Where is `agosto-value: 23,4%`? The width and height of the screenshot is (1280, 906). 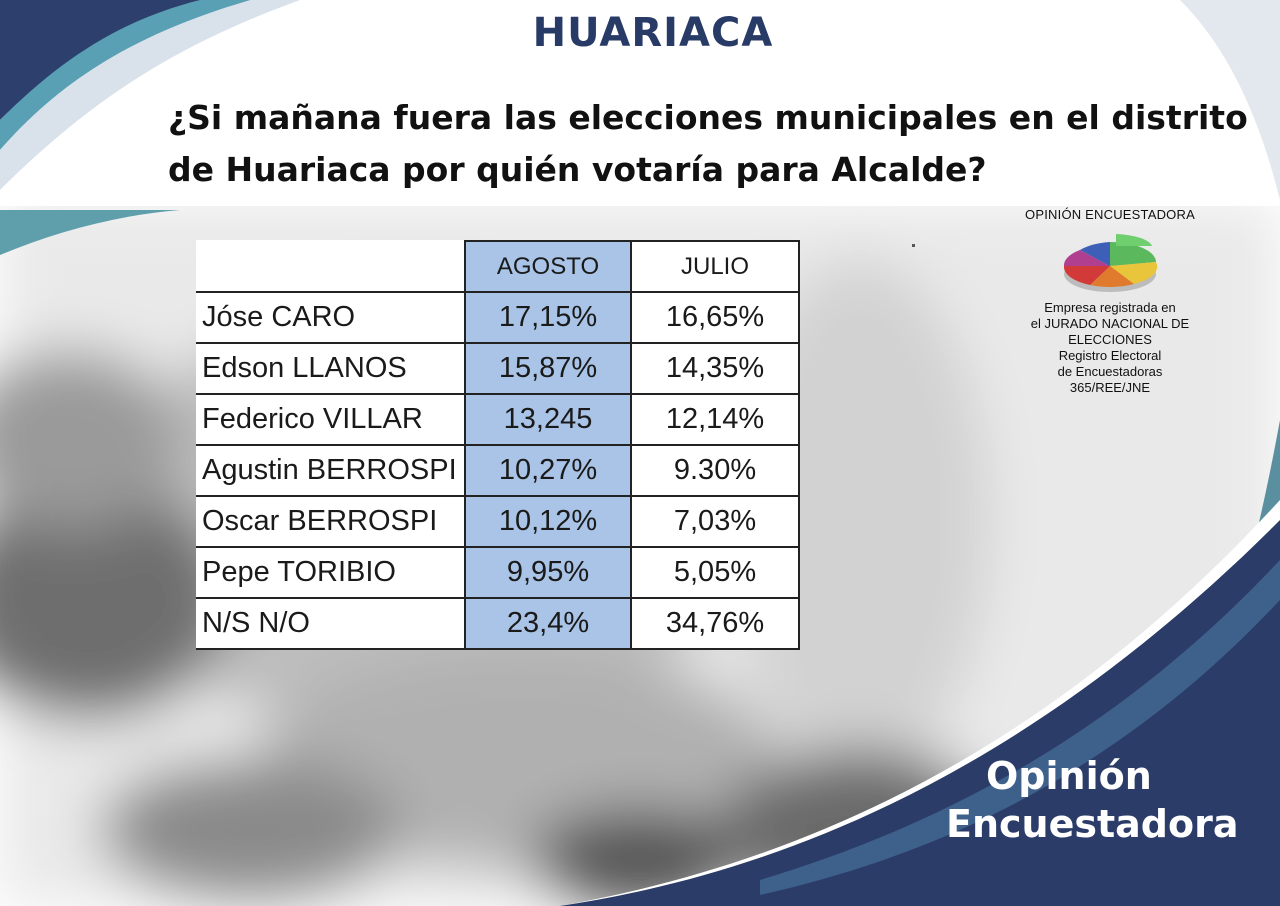 agosto-value: 23,4% is located at coordinates (548, 623).